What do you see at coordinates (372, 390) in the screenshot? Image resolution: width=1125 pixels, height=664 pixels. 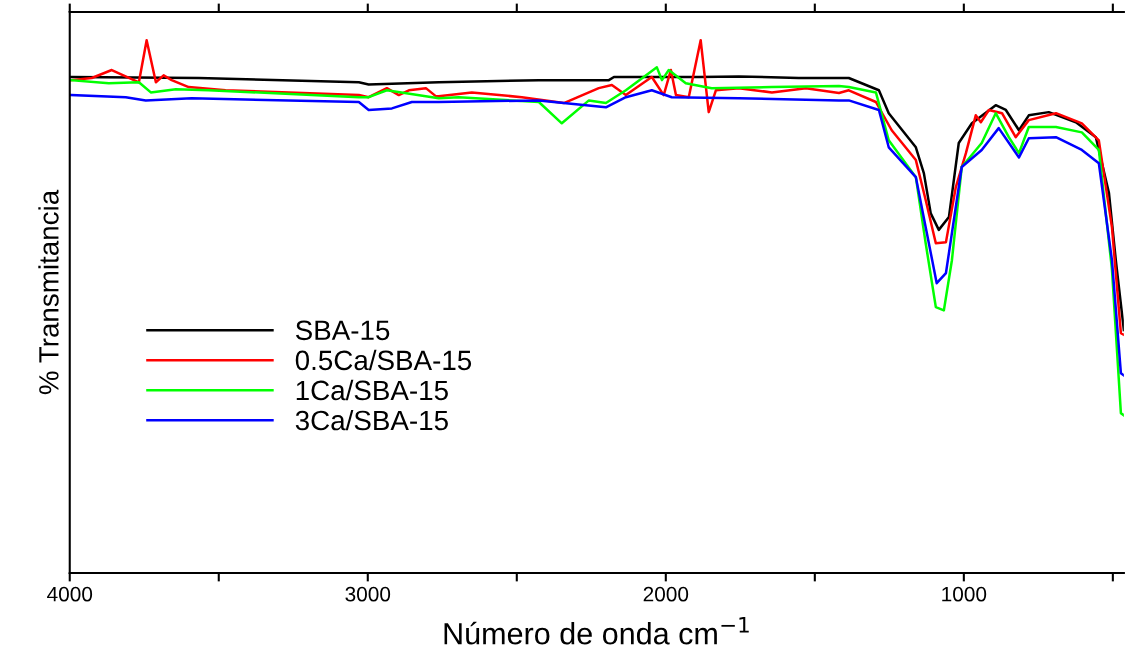 I see `legend-label: 1Ca/SBA-15` at bounding box center [372, 390].